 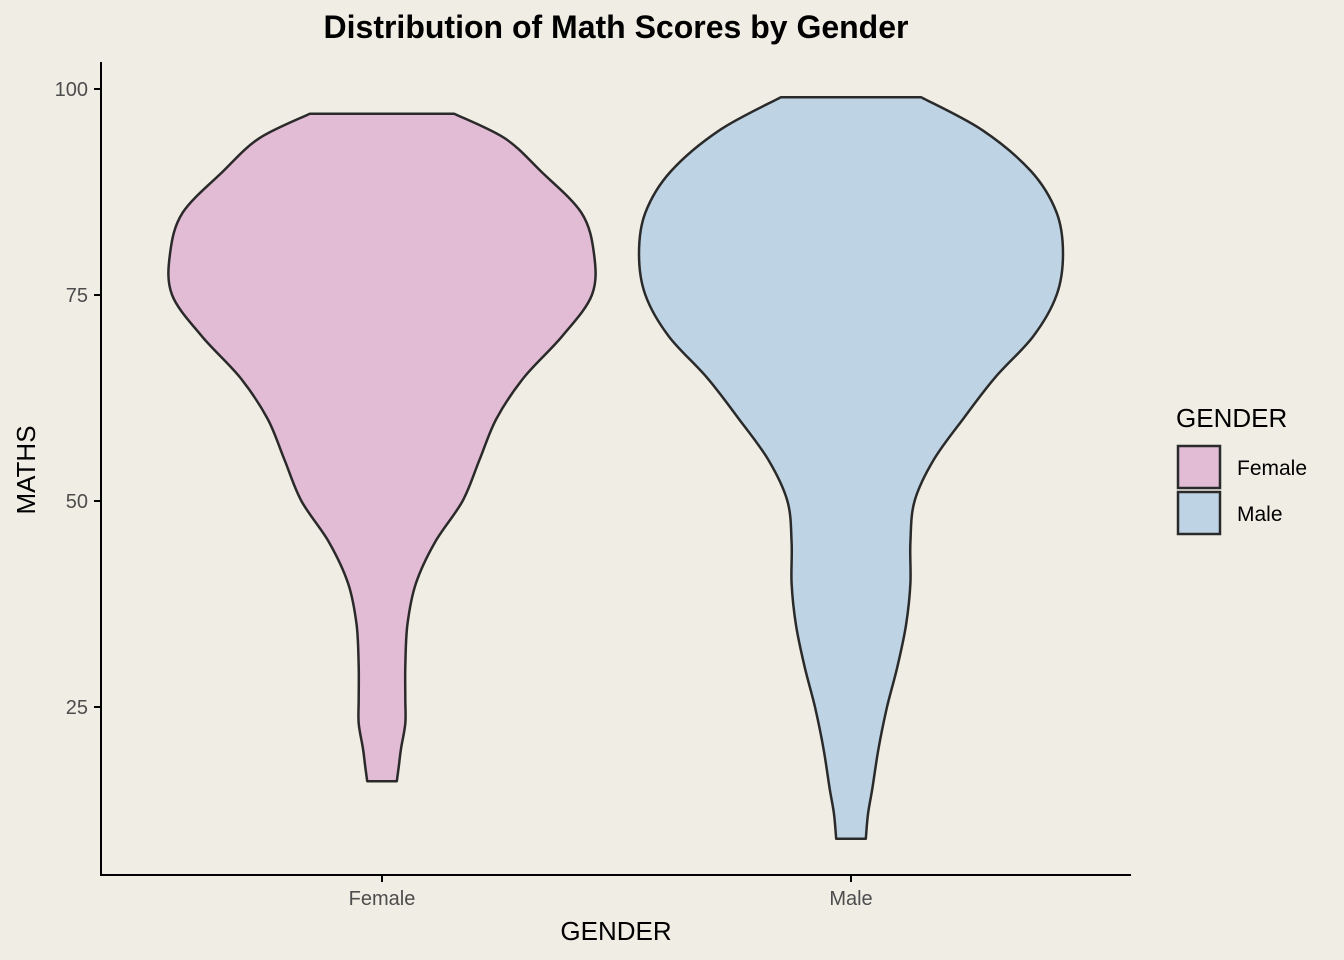 I want to click on y-axis-title: MATHS, so click(x=26, y=469).